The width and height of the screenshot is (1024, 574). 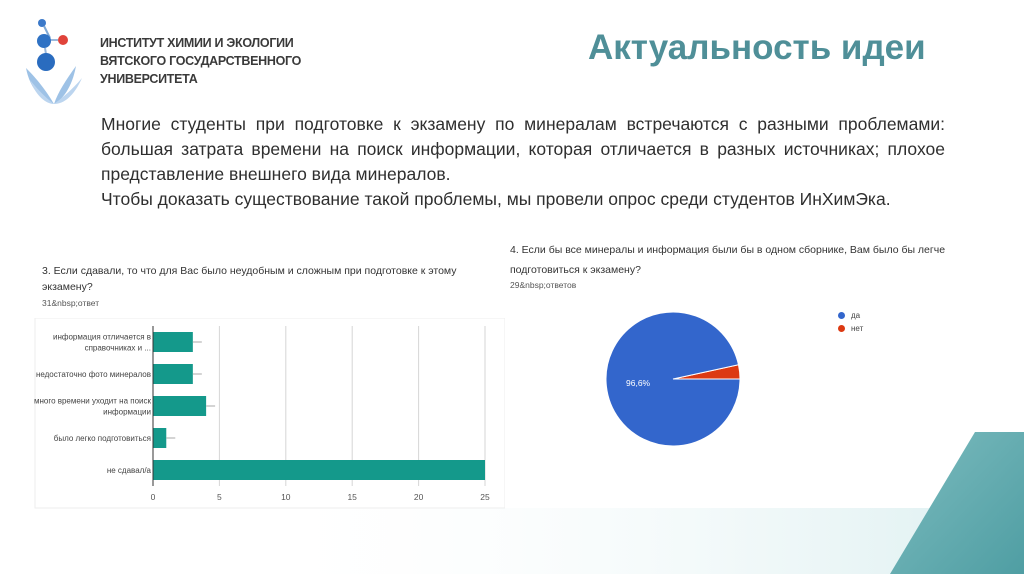 What do you see at coordinates (841, 315) in the screenshot?
I see `legend-dot-yes` at bounding box center [841, 315].